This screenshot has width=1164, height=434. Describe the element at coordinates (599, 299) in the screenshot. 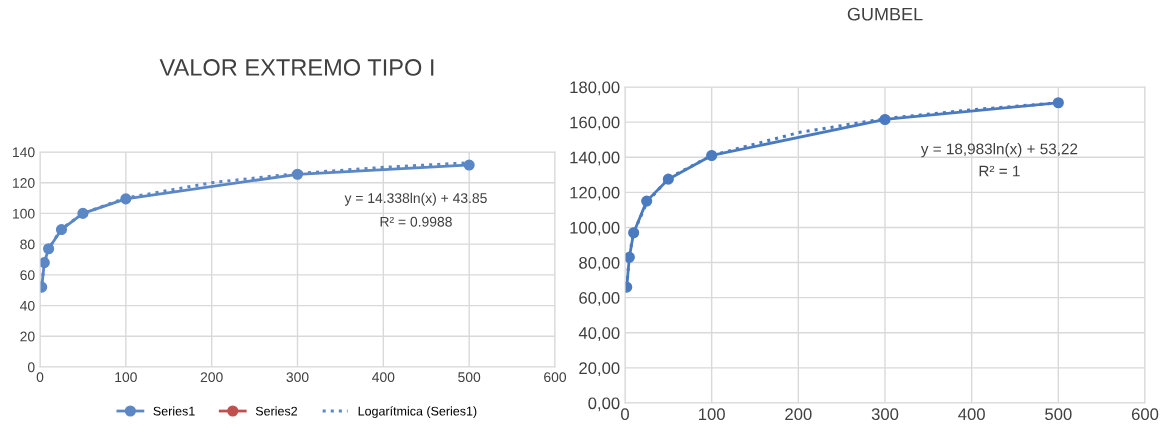

I see `y-tick-label: 60,00` at that location.